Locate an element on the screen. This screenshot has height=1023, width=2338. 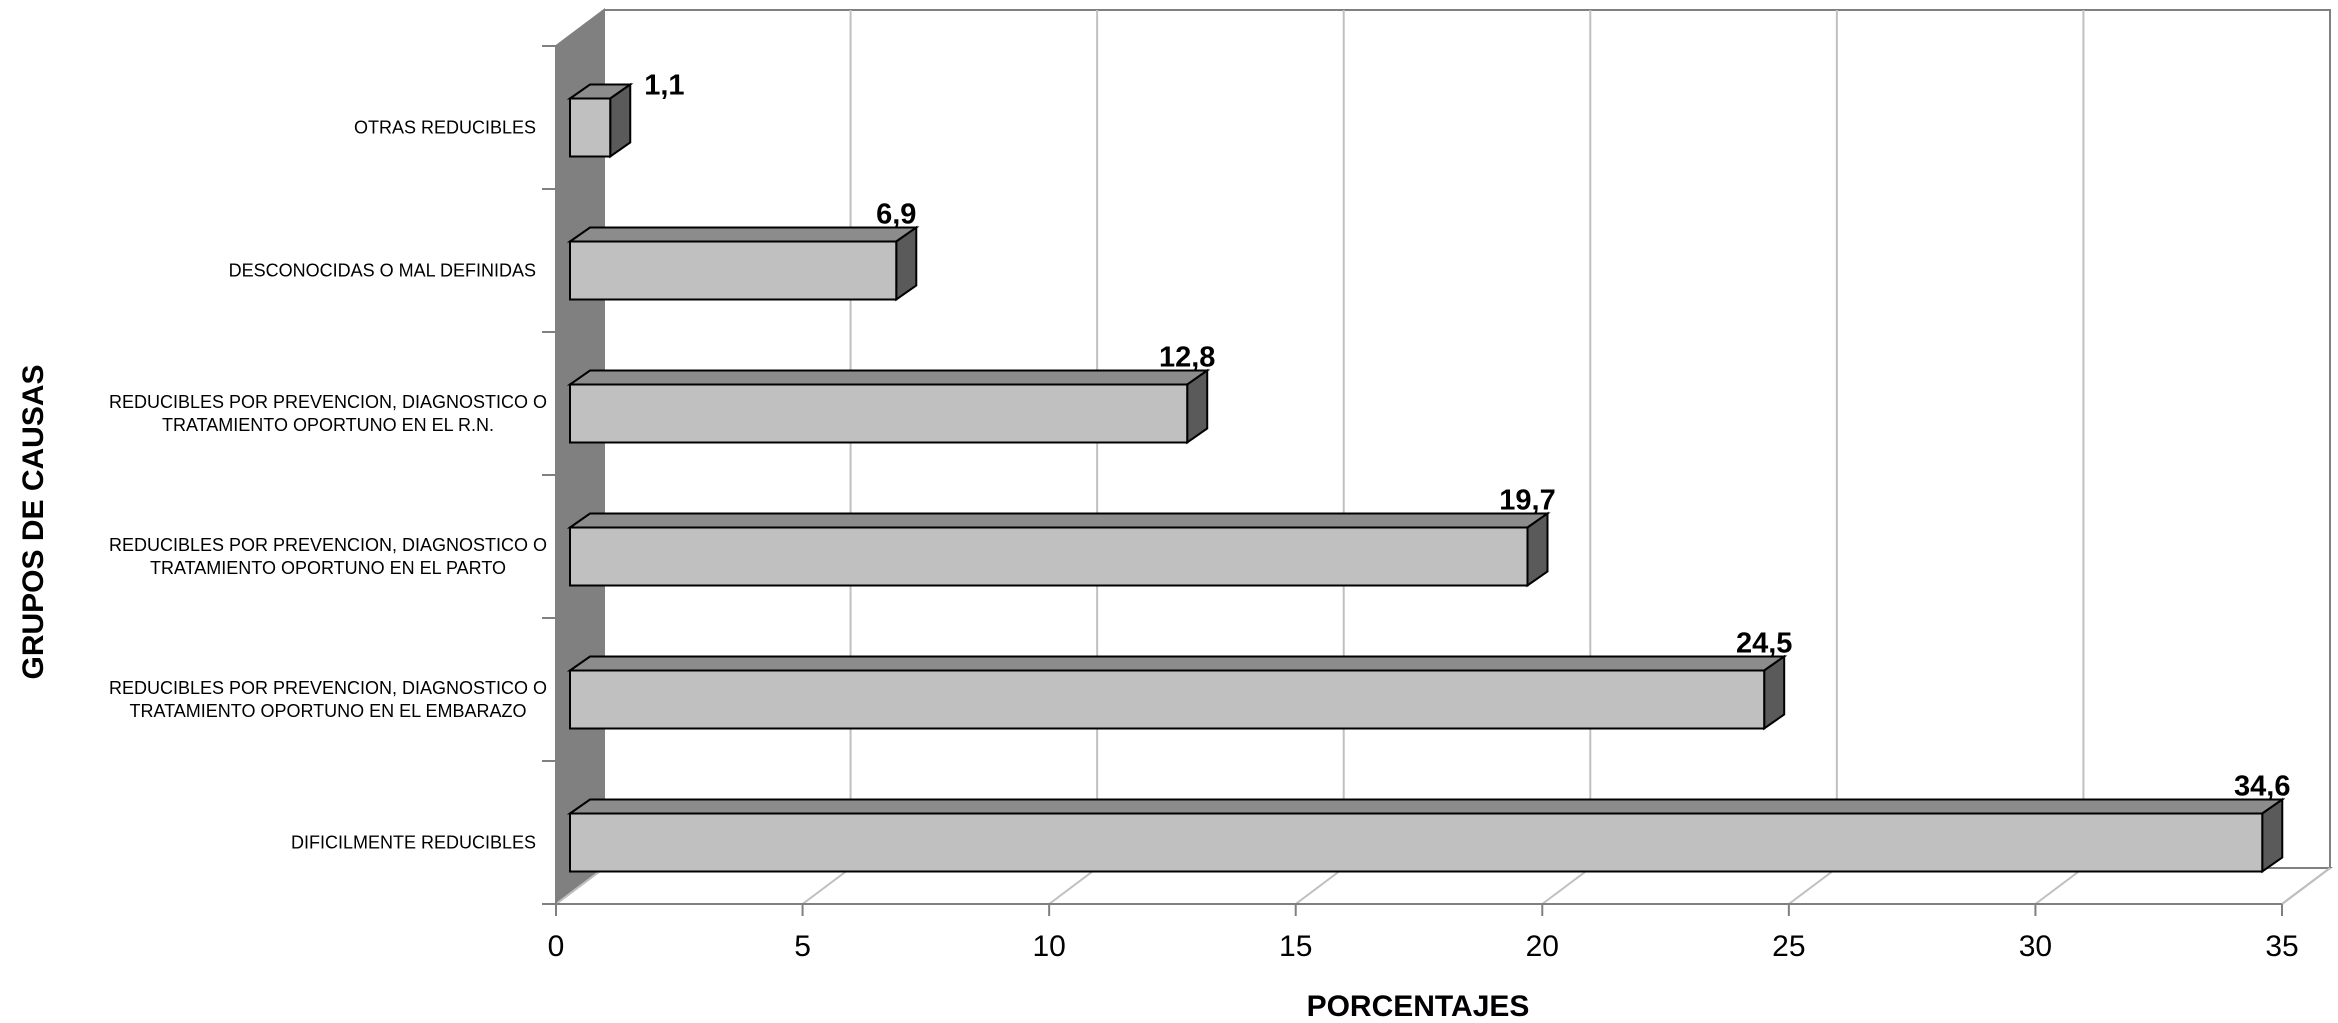
x-axis-title: PORCENTAJES is located at coordinates (1418, 1006).